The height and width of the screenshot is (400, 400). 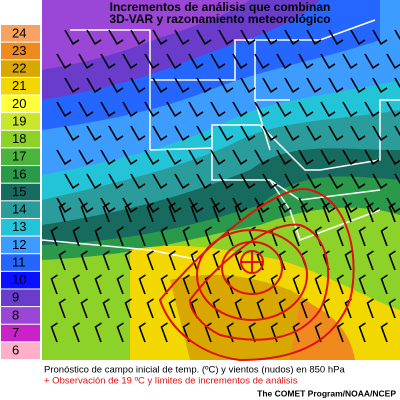 I want to click on color-label: 12, so click(x=19, y=244).